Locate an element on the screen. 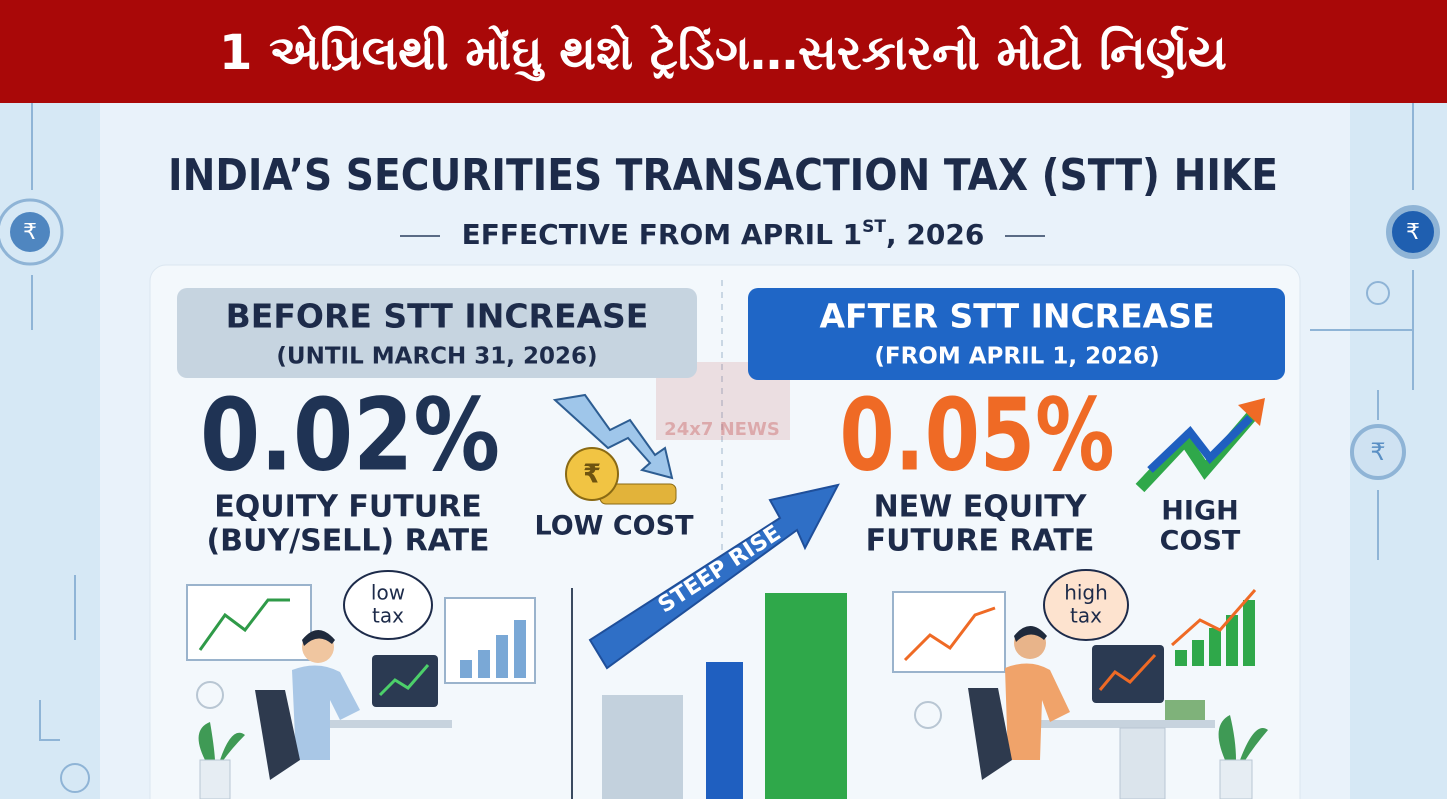  coin is located at coordinates (592, 474).